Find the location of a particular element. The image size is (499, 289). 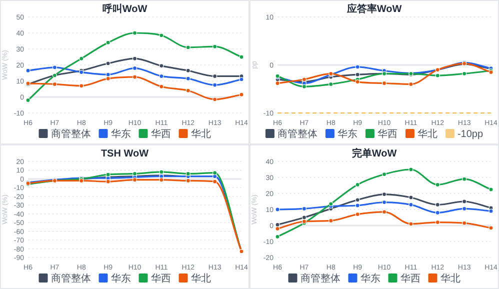

chart-title: 应答率WoW is located at coordinates (374, 9).